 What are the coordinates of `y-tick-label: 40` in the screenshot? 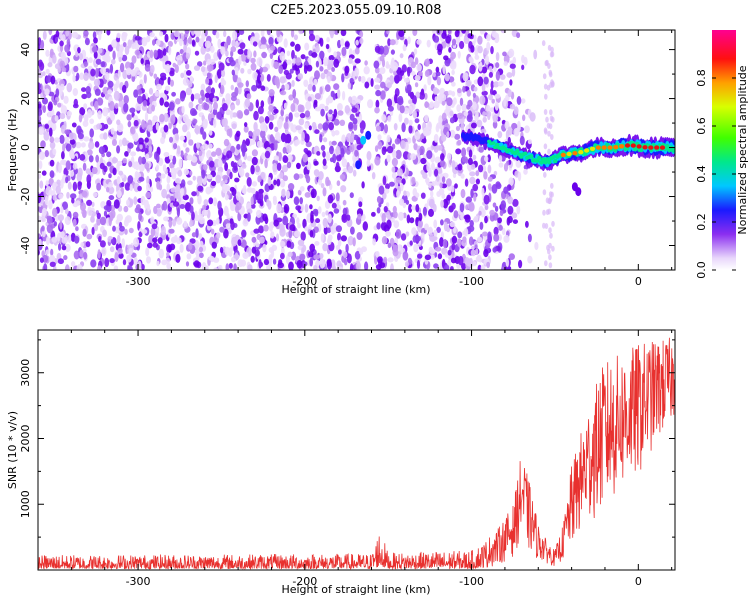 It's located at (25, 50).